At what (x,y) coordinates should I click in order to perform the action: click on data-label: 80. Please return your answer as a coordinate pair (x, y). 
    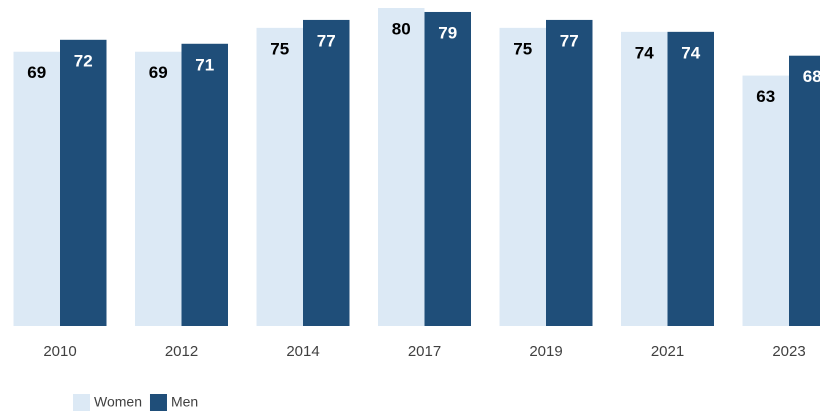
    Looking at the image, I should click on (401, 28).